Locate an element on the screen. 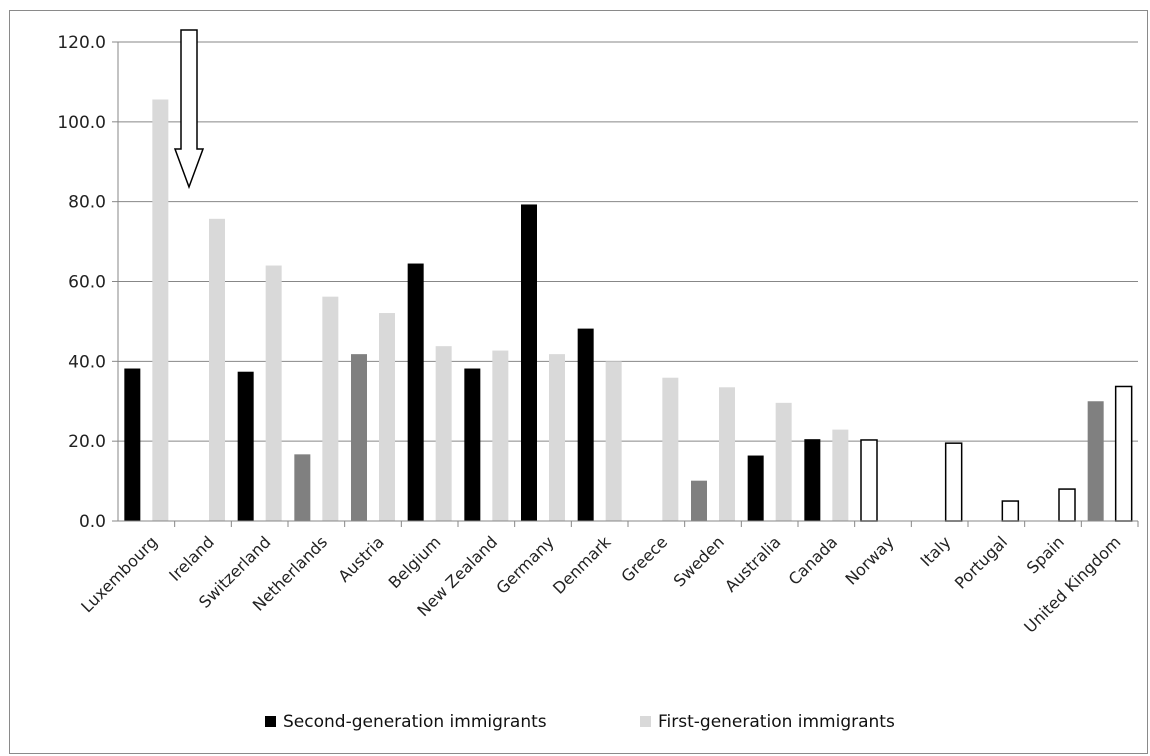 The image size is (1150, 756). y-tick-label: 60.0 is located at coordinates (87, 283).